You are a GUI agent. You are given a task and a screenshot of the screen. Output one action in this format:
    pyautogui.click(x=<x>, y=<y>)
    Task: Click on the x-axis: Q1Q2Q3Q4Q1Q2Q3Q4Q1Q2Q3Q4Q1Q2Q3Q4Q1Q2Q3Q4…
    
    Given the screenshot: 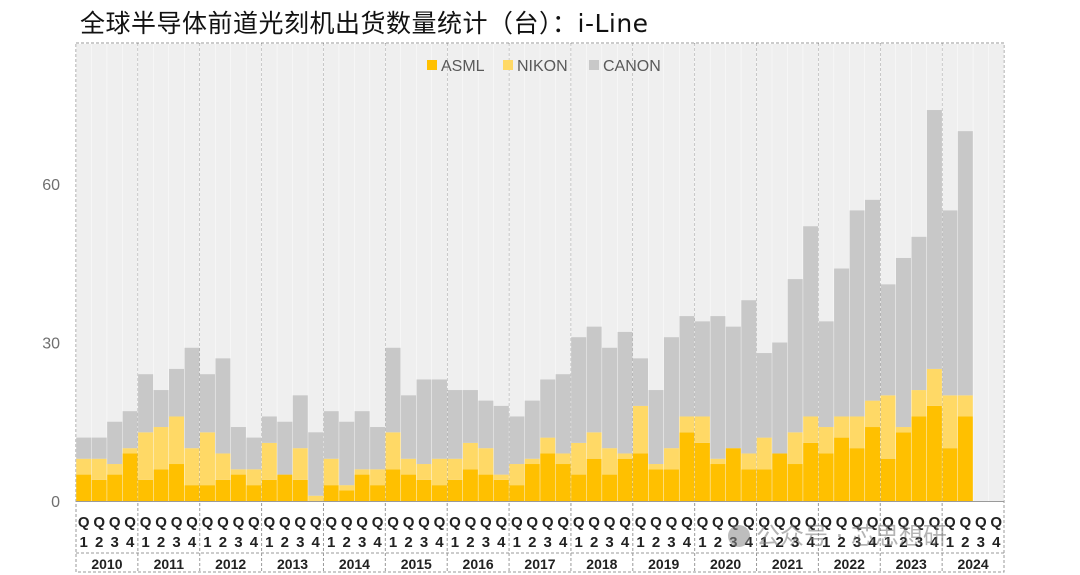 What is the action you would take?
    pyautogui.click(x=540, y=543)
    